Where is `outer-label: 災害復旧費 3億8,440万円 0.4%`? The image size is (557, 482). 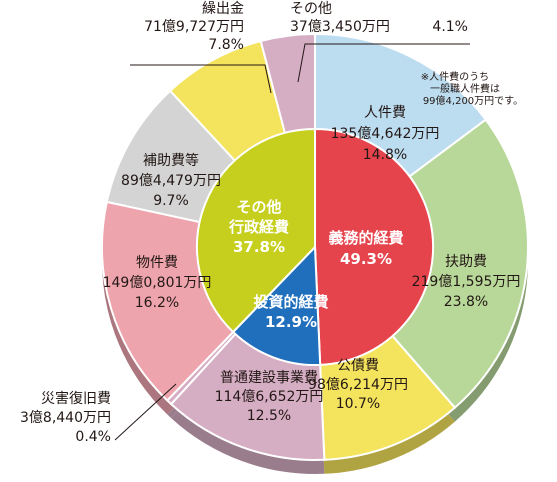
outer-label: 災害復旧費 3億8,440万円 0.4% is located at coordinates (65, 417).